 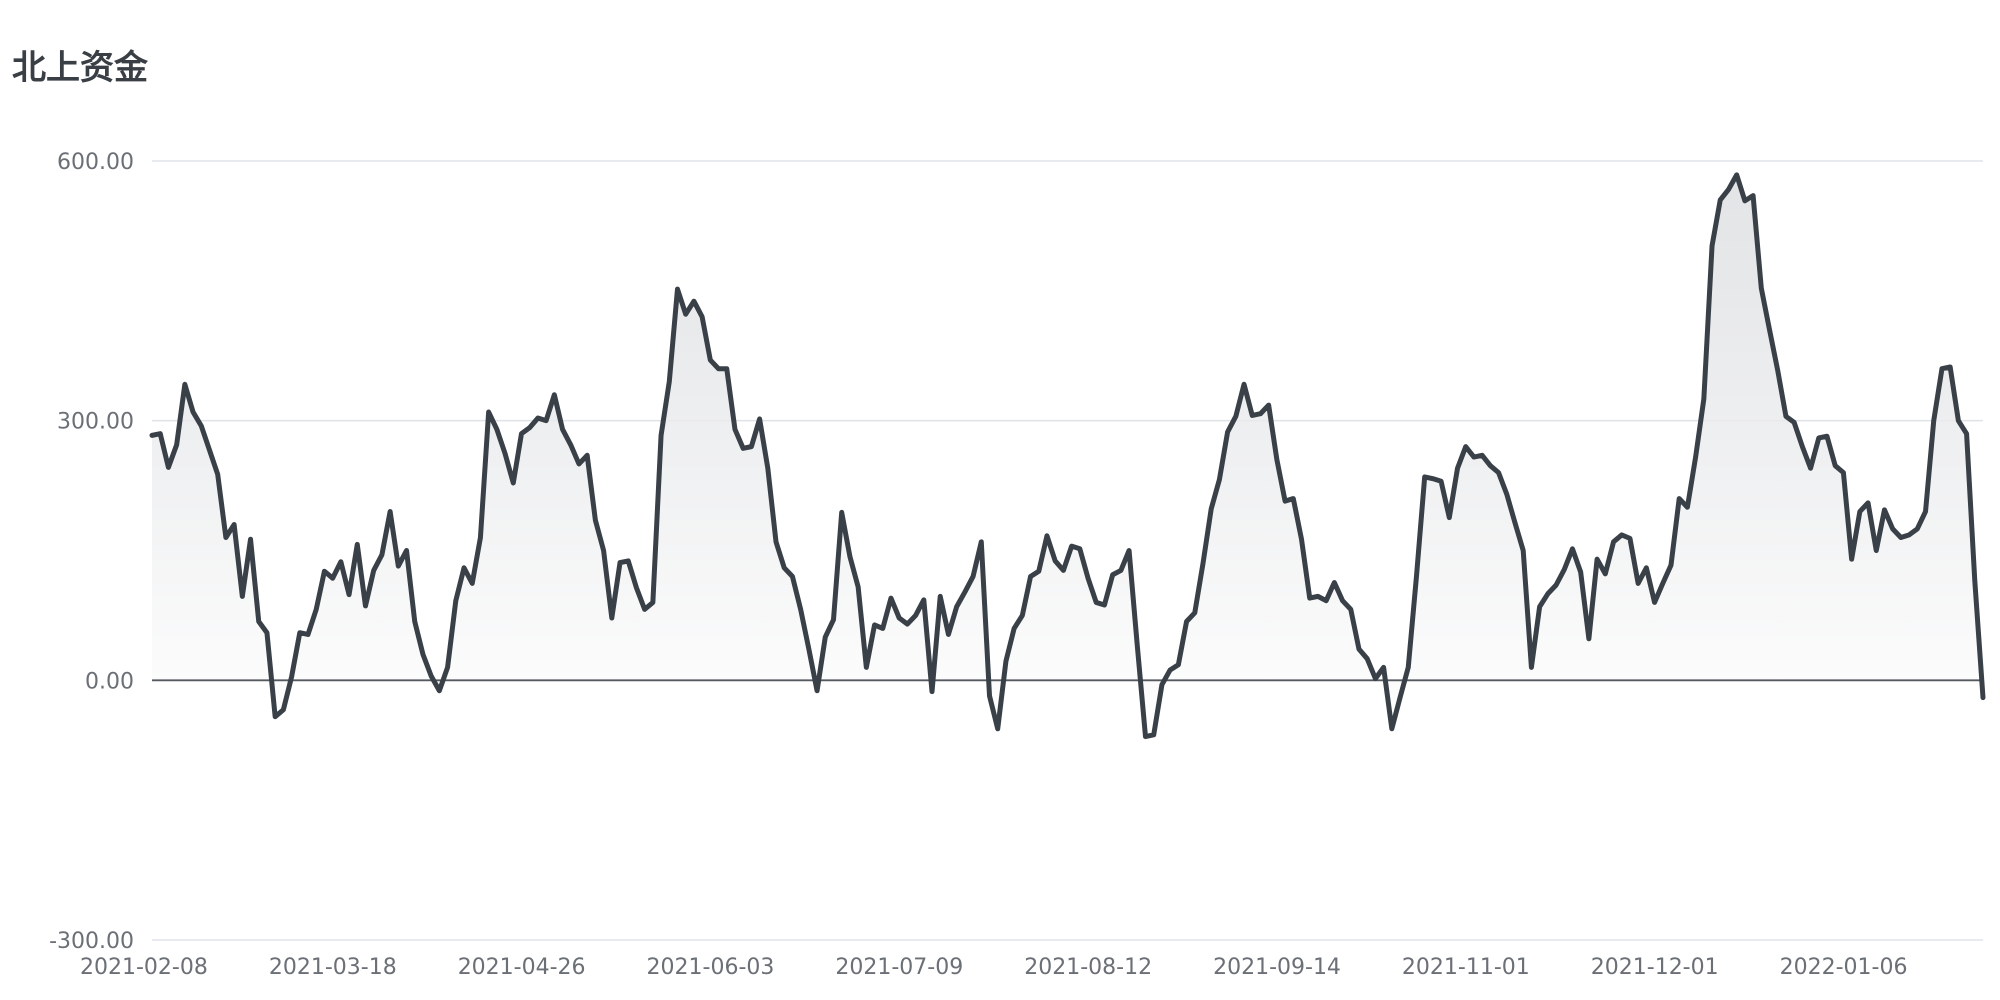 What do you see at coordinates (899, 967) in the screenshot?
I see `x-tick-label: 2021-07-09` at bounding box center [899, 967].